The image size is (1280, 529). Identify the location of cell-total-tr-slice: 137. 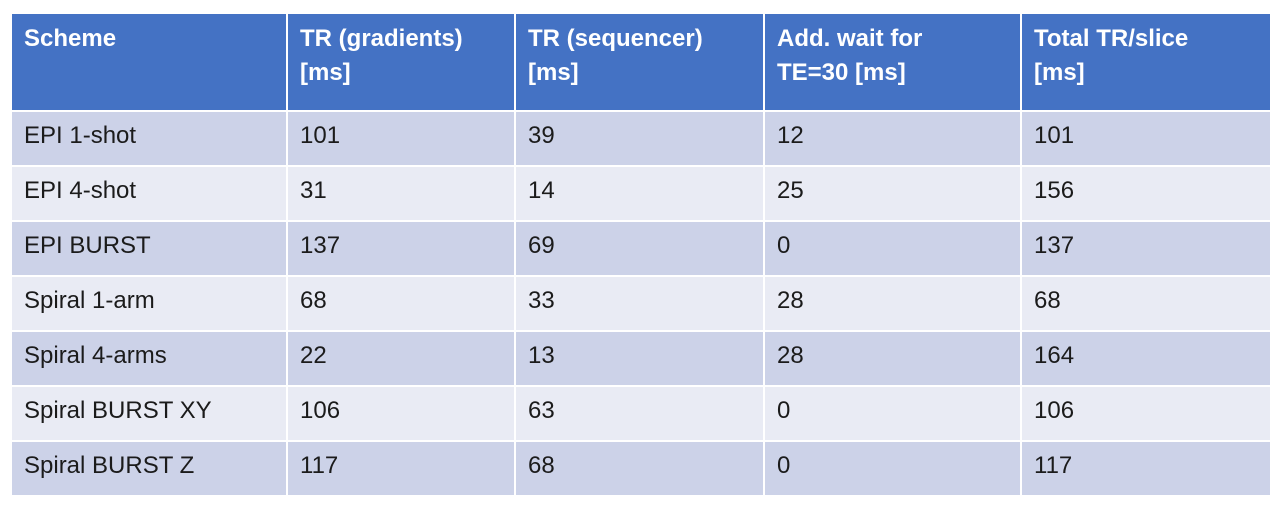
(1146, 248).